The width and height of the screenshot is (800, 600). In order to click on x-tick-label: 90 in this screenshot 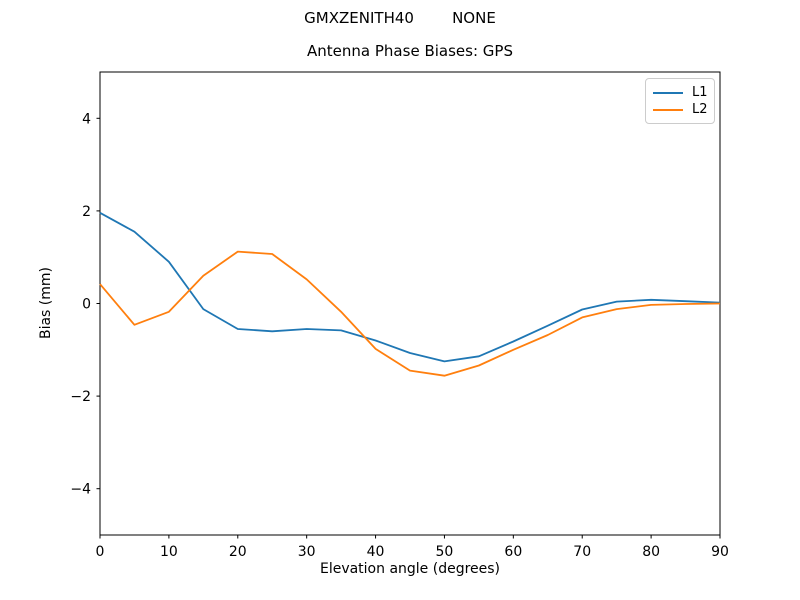, I will do `click(720, 552)`.